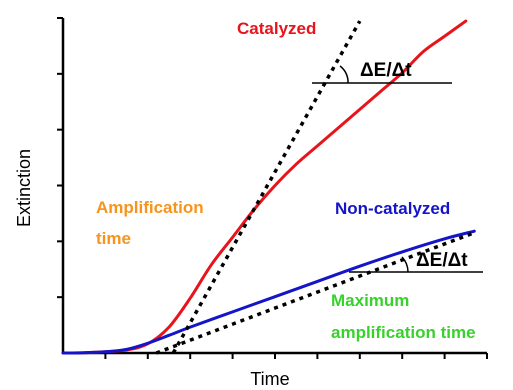 The image size is (513, 390). I want to click on catalyzed-label: Catalyzed, so click(276, 28).